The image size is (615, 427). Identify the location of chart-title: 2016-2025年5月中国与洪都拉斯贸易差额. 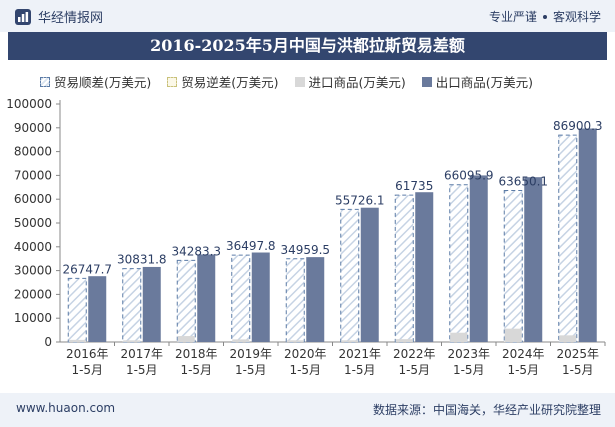
(307, 46).